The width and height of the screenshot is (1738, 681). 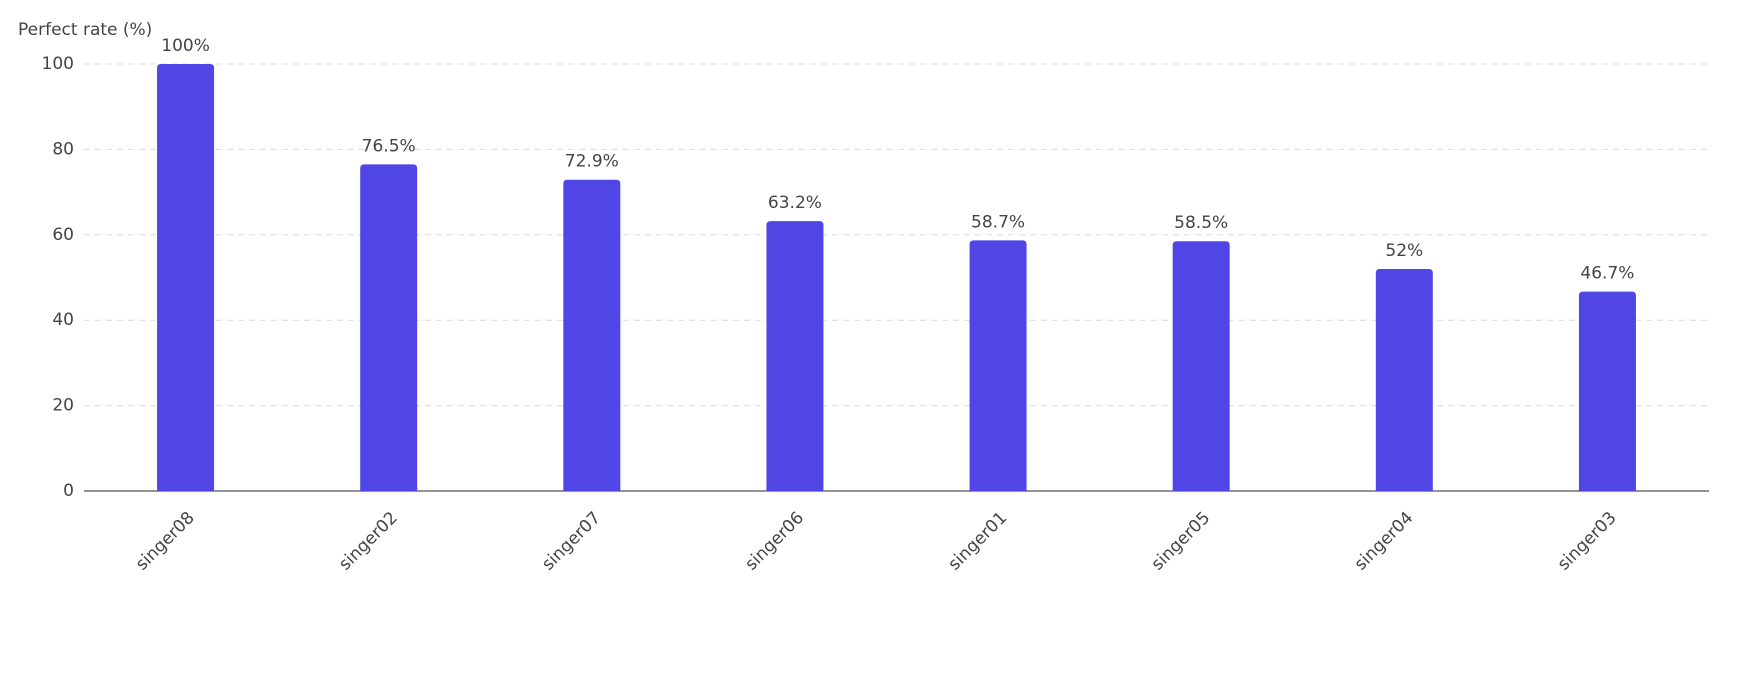 I want to click on y-tick-label: 80, so click(x=63, y=149).